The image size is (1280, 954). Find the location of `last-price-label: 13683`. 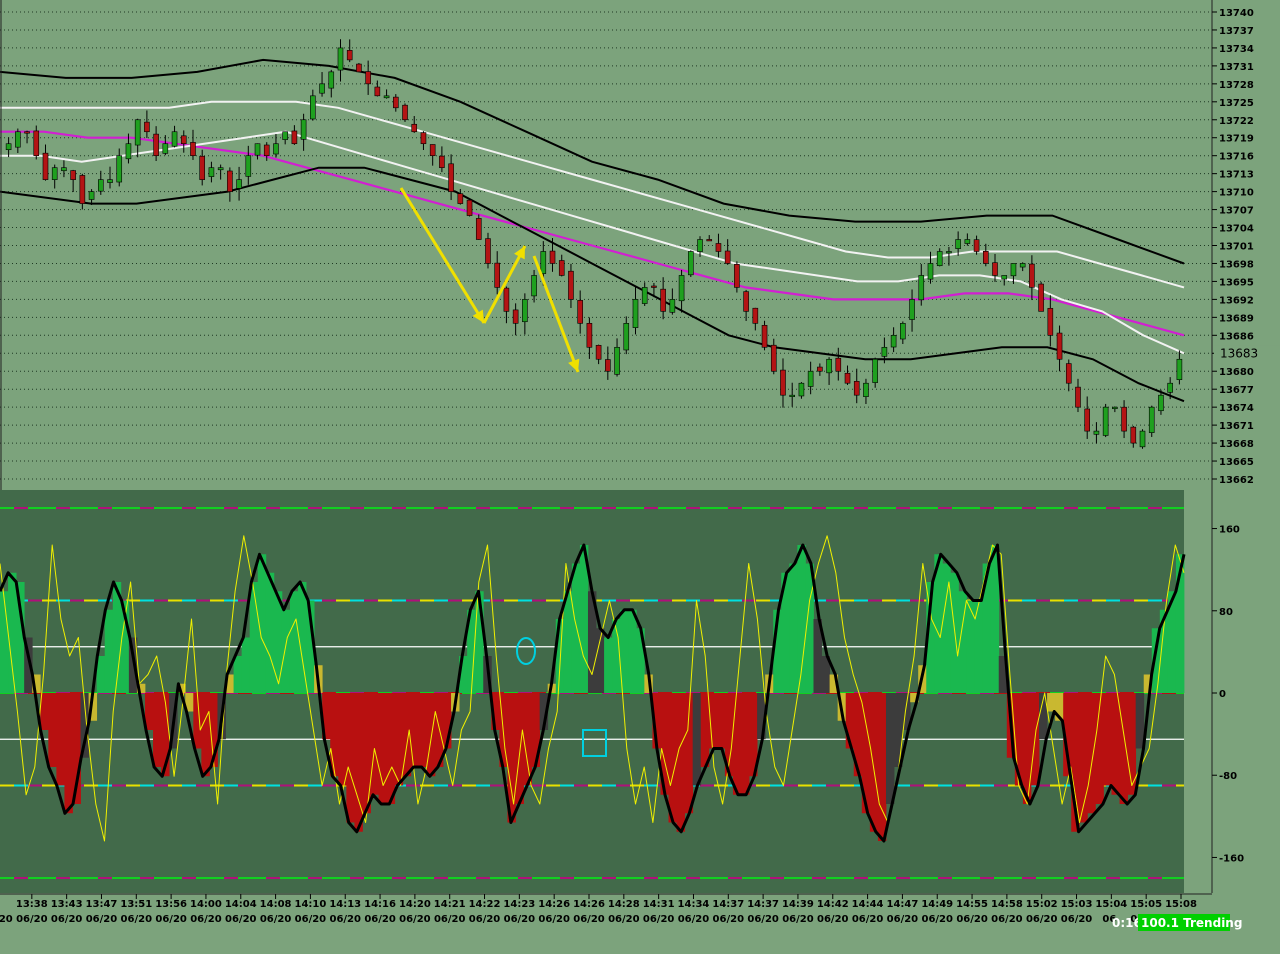

last-price-label: 13683 is located at coordinates (1239, 353).